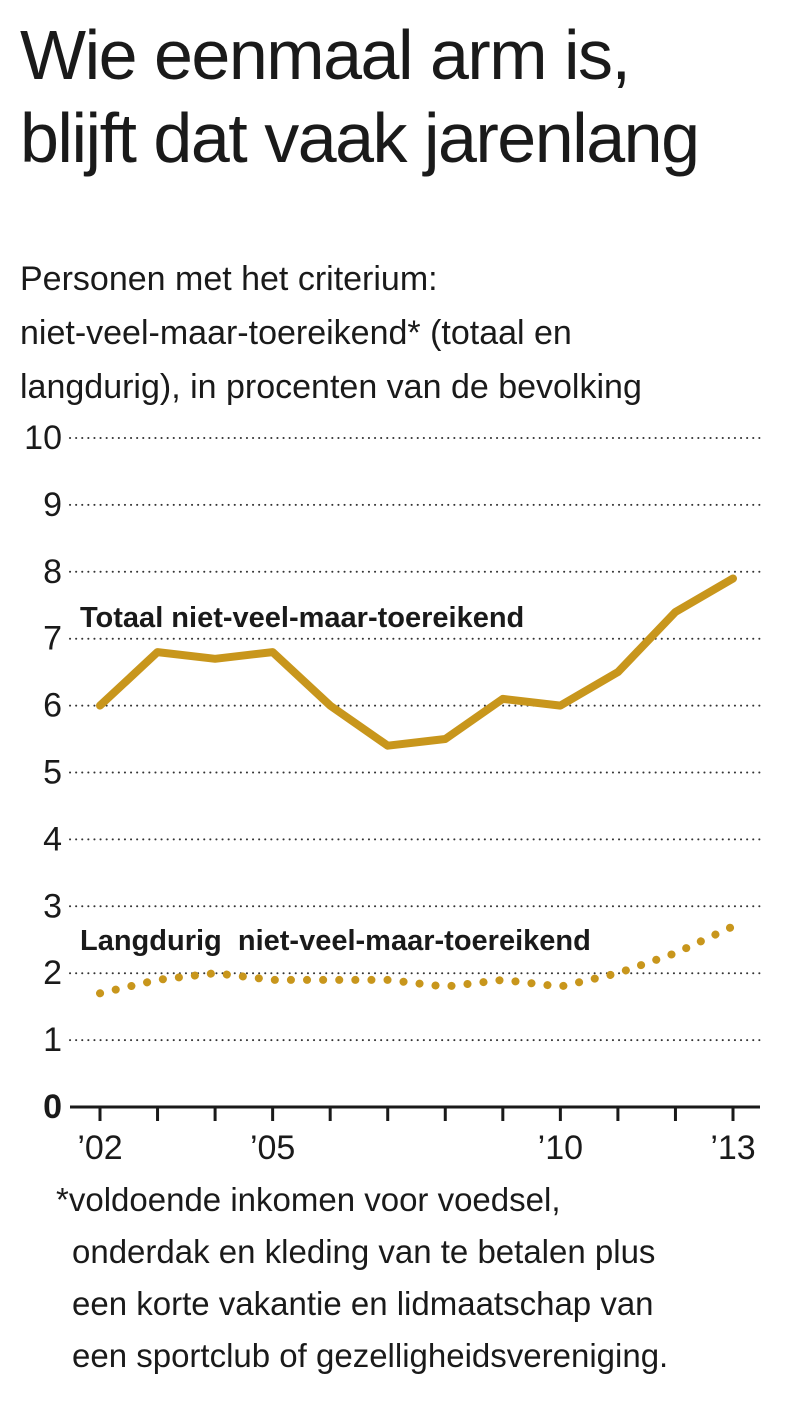  What do you see at coordinates (363, 1303) in the screenshot?
I see `footnote-line: een korte vakantie en lidmaatschap van` at bounding box center [363, 1303].